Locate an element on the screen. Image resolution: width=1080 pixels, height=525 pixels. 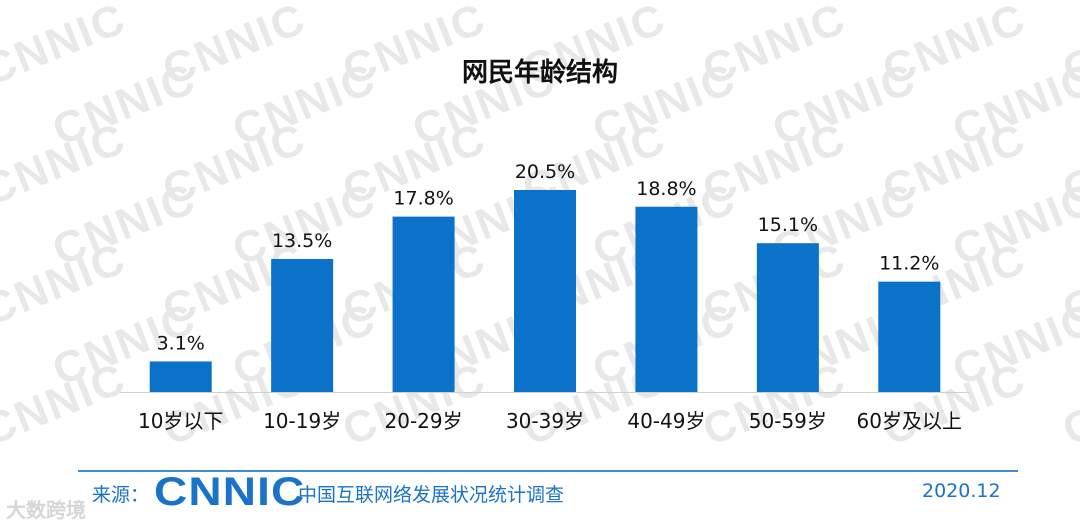
footer-divider is located at coordinates (548, 471).